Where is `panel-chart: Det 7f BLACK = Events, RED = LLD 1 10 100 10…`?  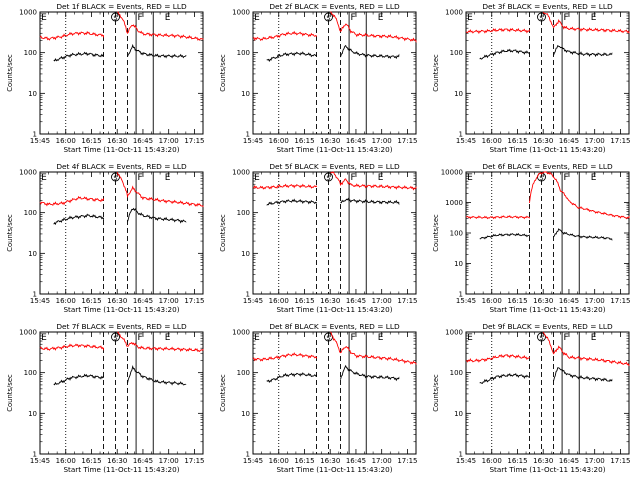 panel-chart: Det 7f BLACK = Events, RED = LLD 1 10 100 10… is located at coordinates (105, 398).